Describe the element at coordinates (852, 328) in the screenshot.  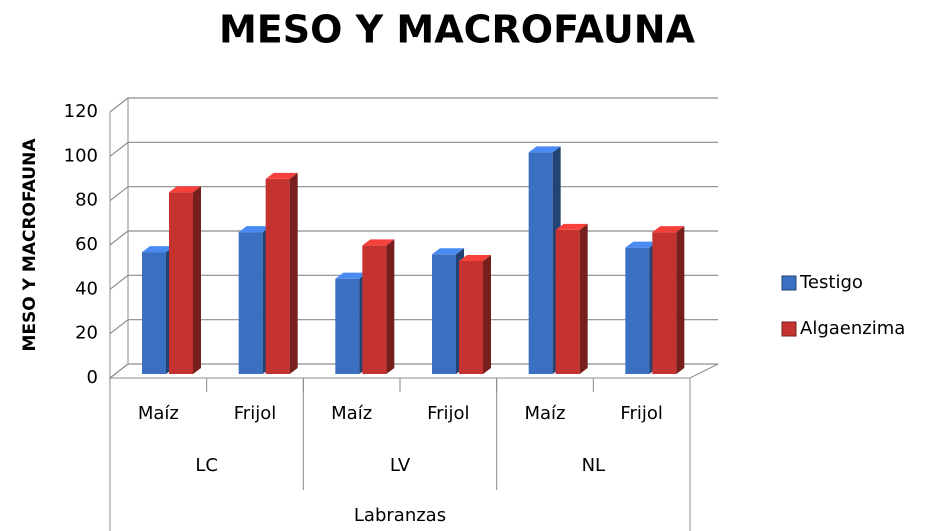
I see `legend-label: Algaenzima` at that location.